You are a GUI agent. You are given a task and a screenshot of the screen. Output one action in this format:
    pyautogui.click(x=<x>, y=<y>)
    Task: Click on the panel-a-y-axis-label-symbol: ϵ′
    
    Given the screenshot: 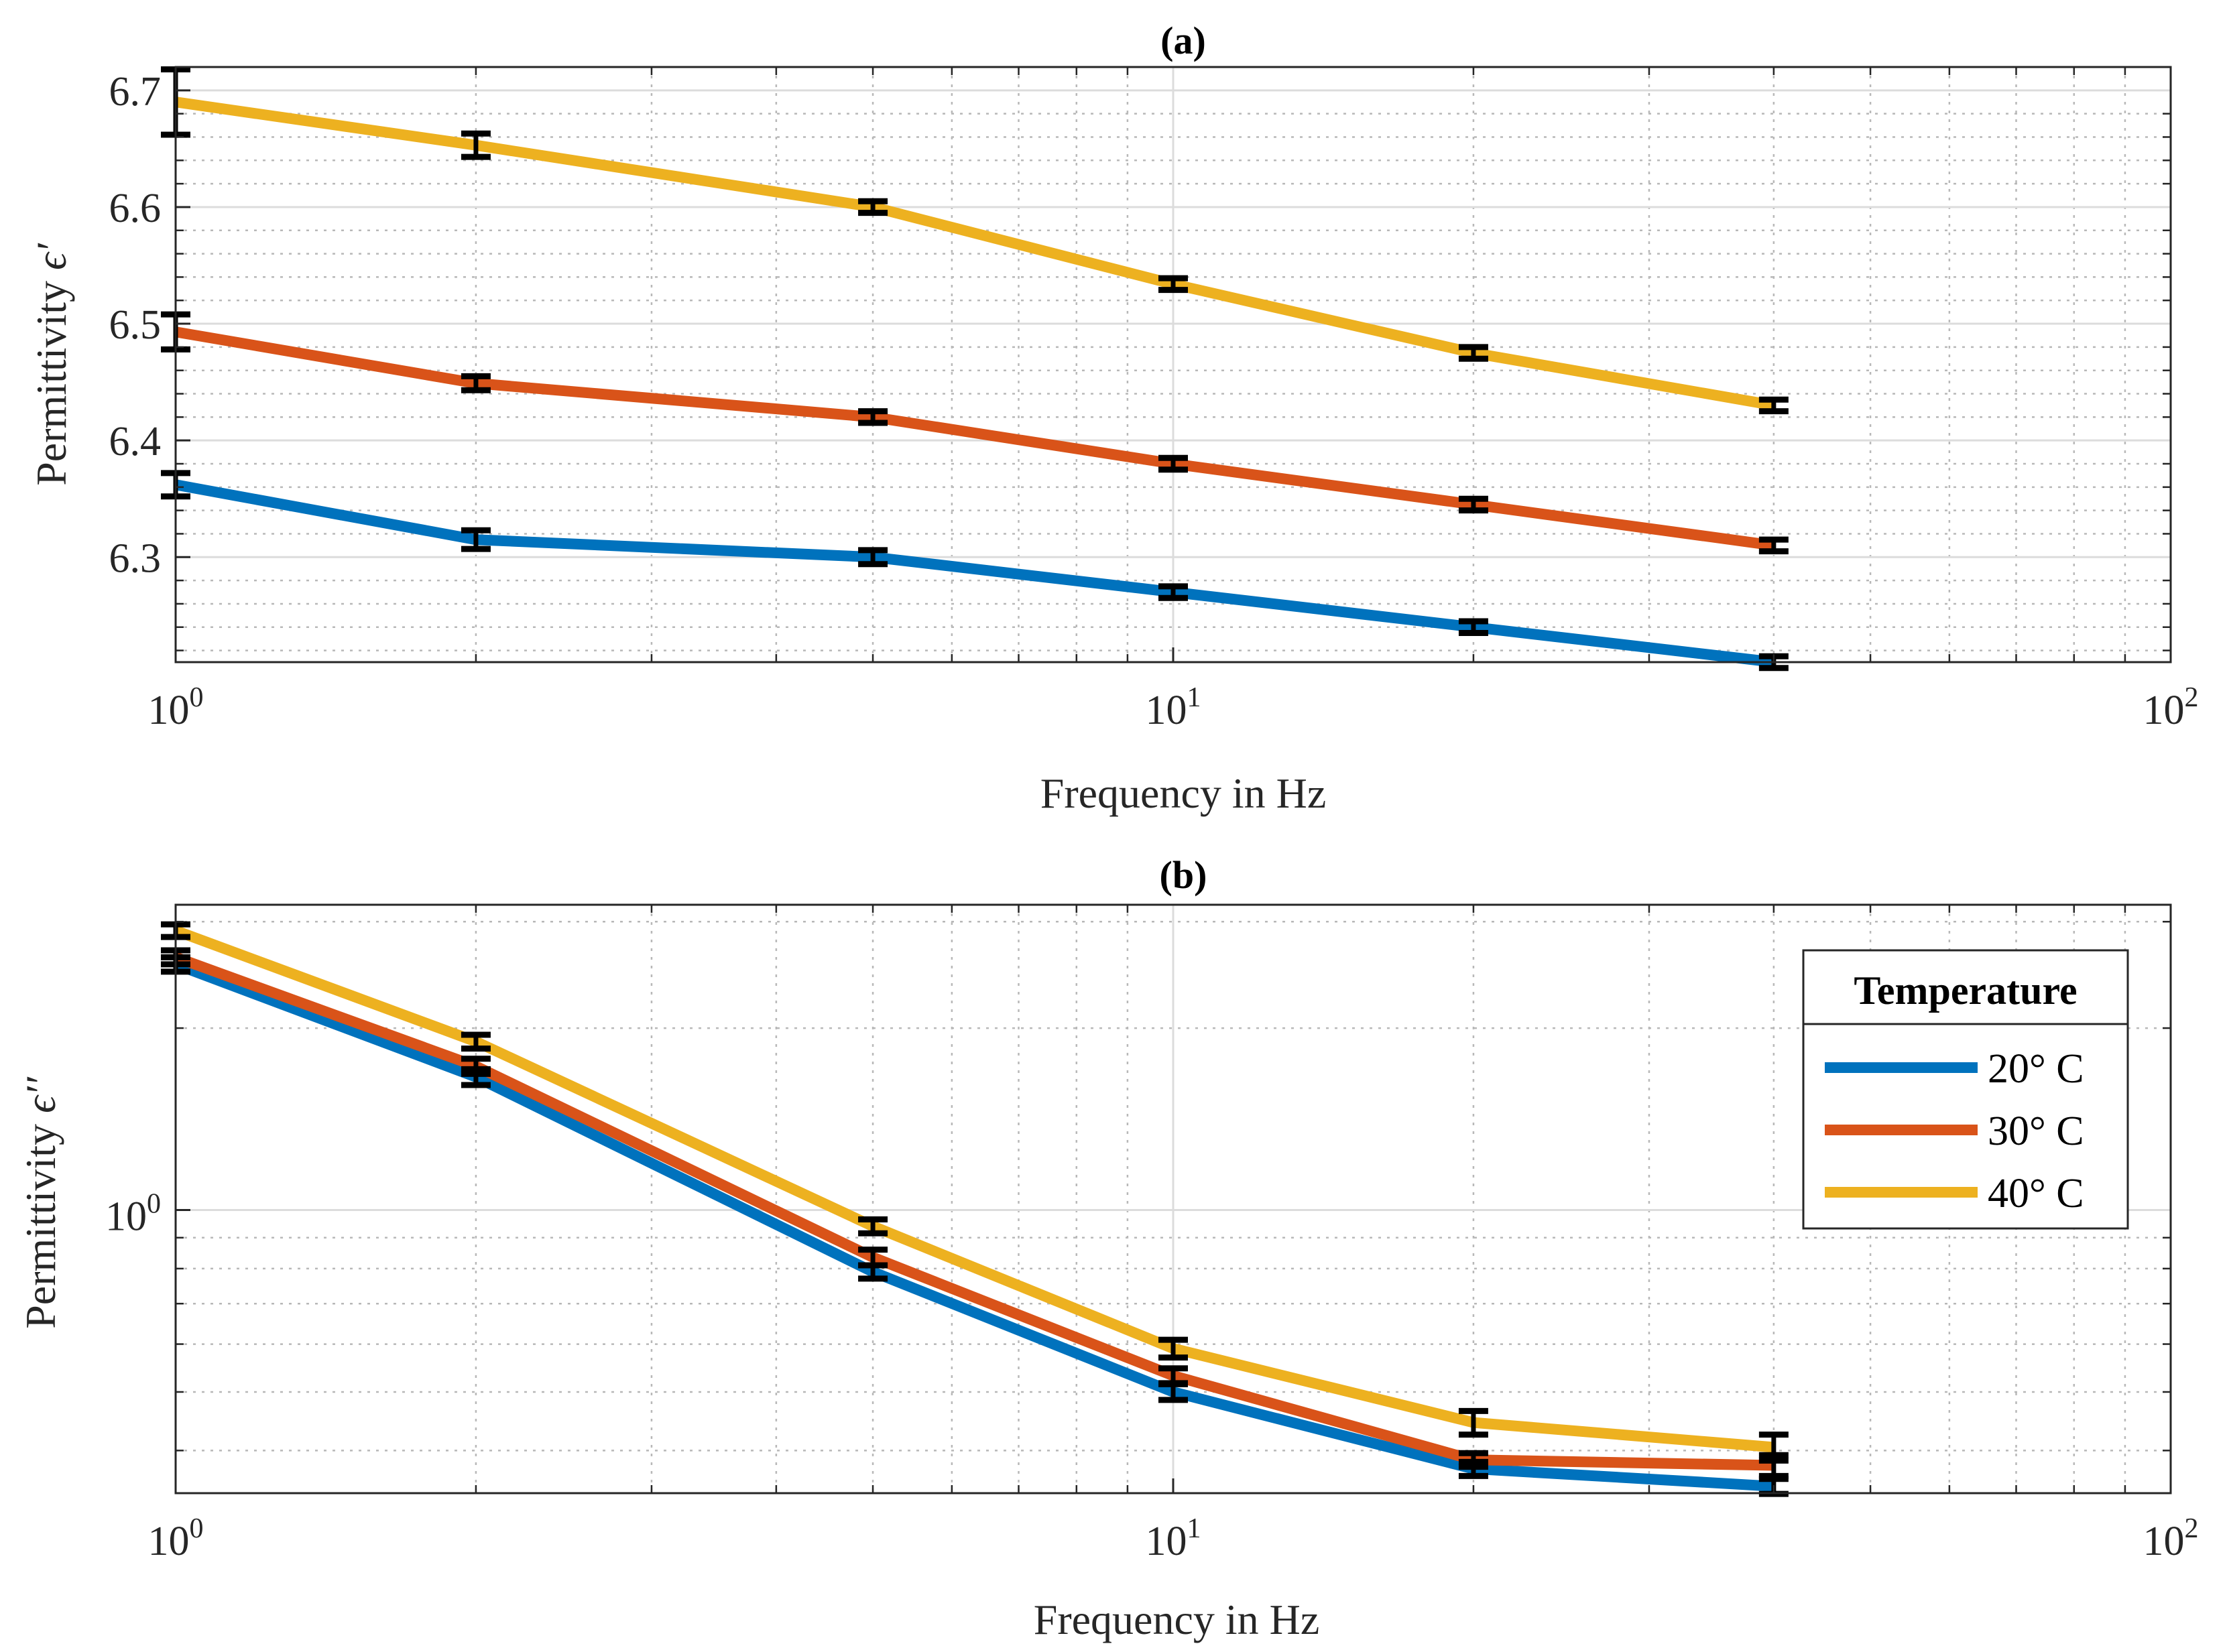 What is the action you would take?
    pyautogui.click(x=51, y=257)
    